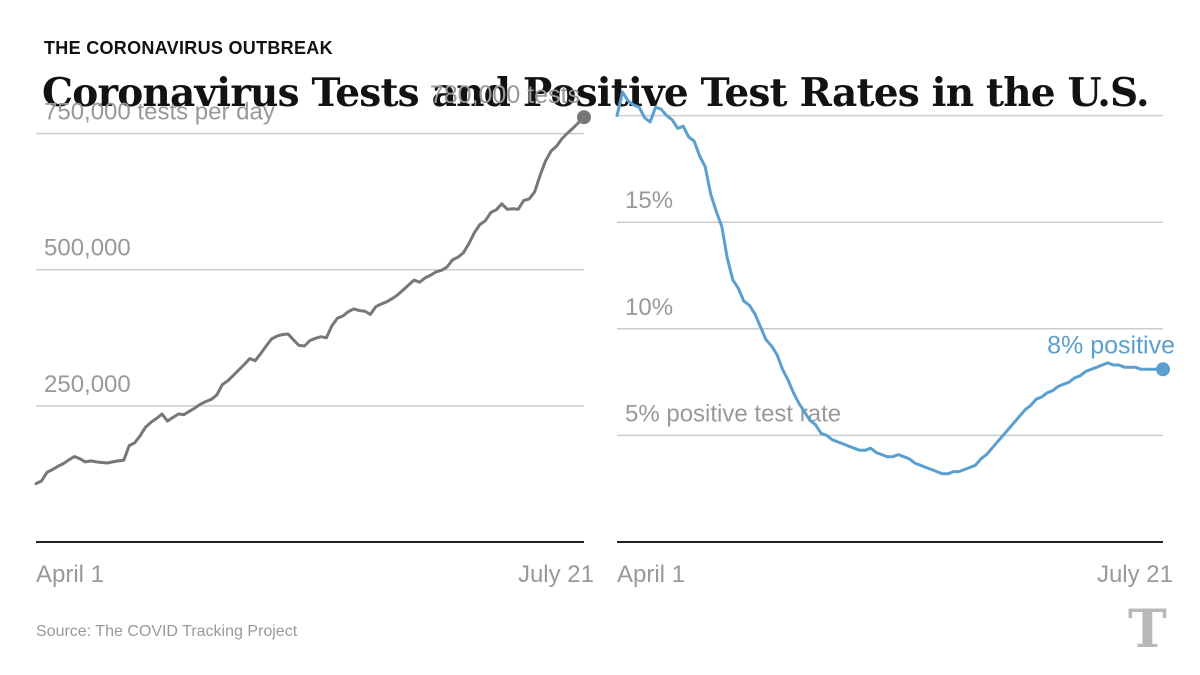  I want to click on positive_rate-x-tick-label-start: April 1, so click(651, 574).